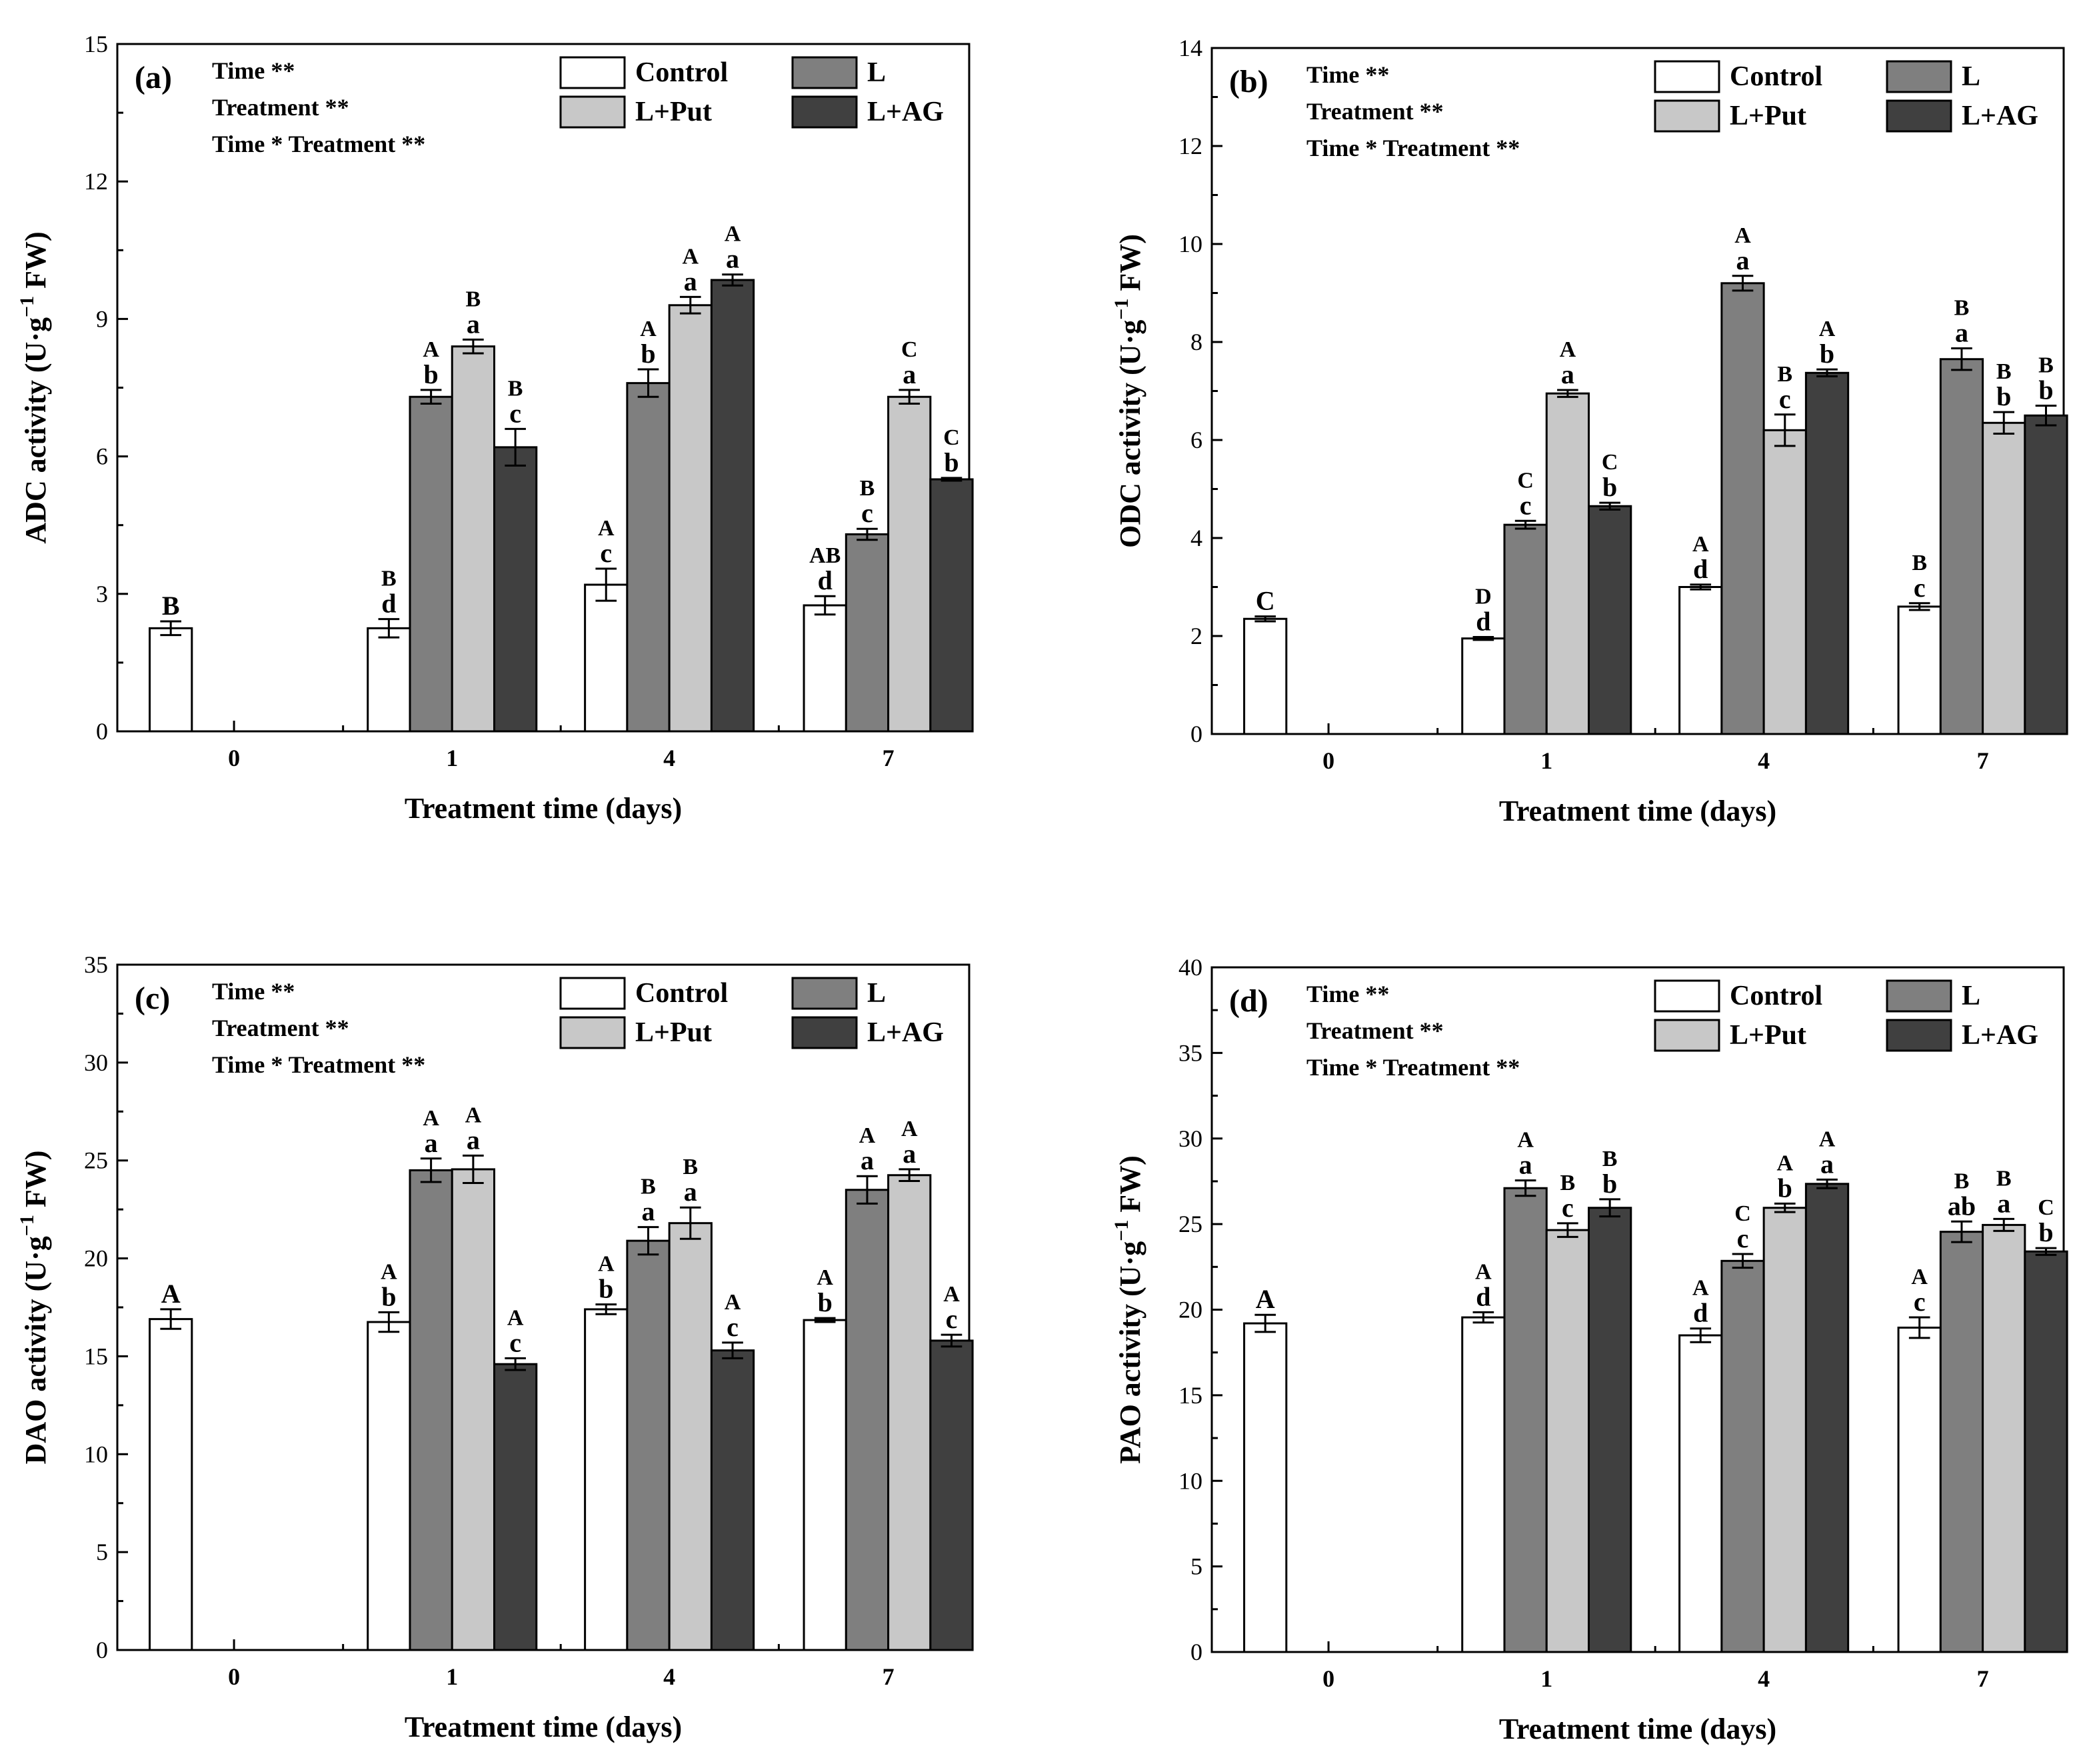 Image resolution: width=2079 pixels, height=1764 pixels. I want to click on y-tick-label: 35, so click(1190, 1052).